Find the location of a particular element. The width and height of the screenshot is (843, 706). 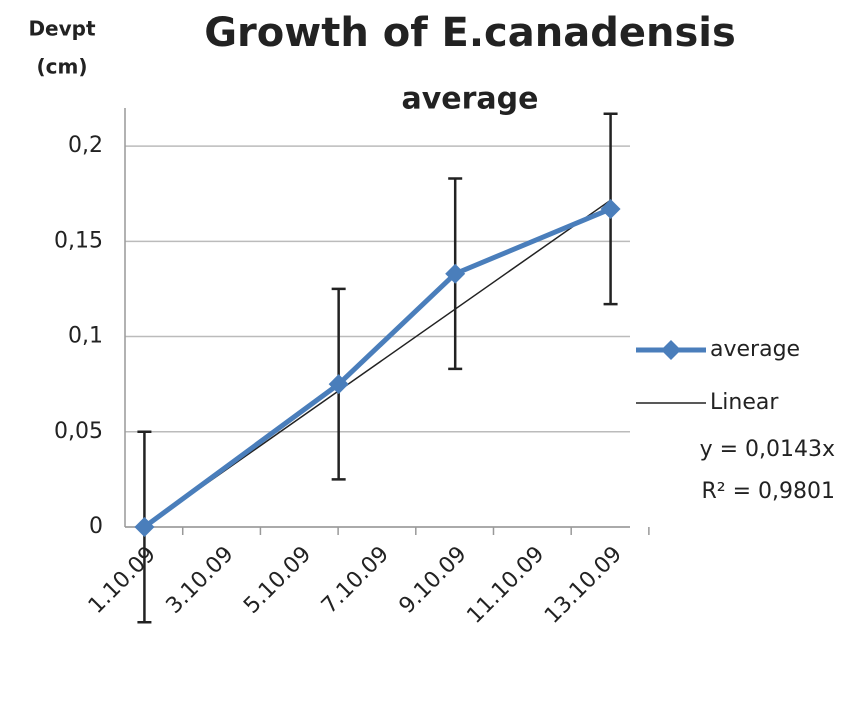

trendline-equation: y = 0,0143x is located at coordinates (767, 449).